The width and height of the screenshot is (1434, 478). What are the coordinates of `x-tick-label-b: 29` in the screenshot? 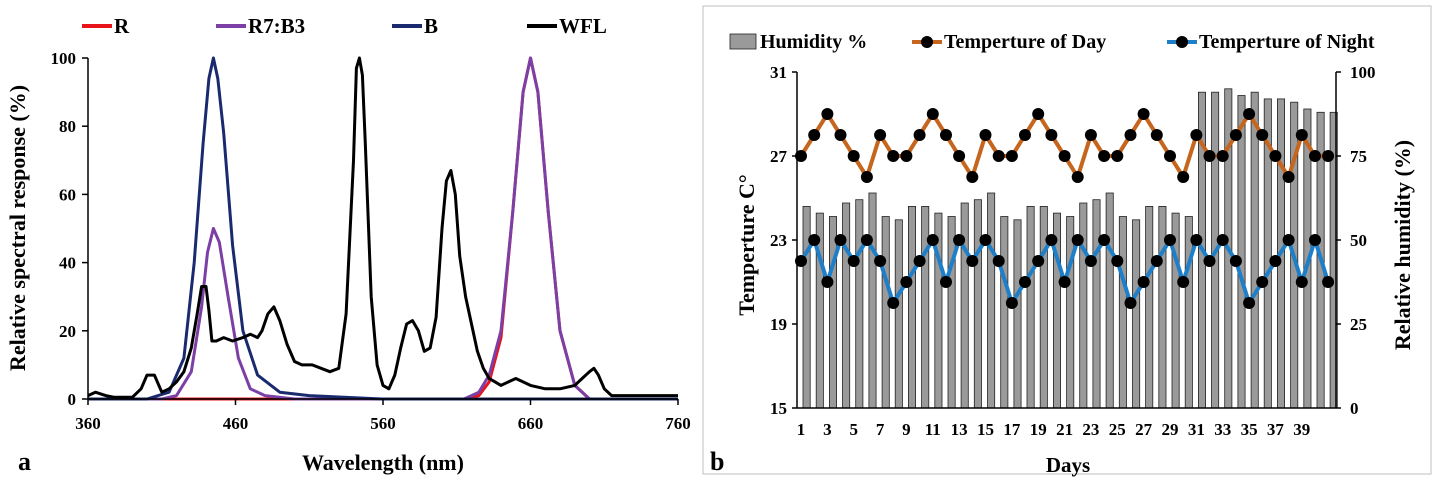 It's located at (1169, 429).